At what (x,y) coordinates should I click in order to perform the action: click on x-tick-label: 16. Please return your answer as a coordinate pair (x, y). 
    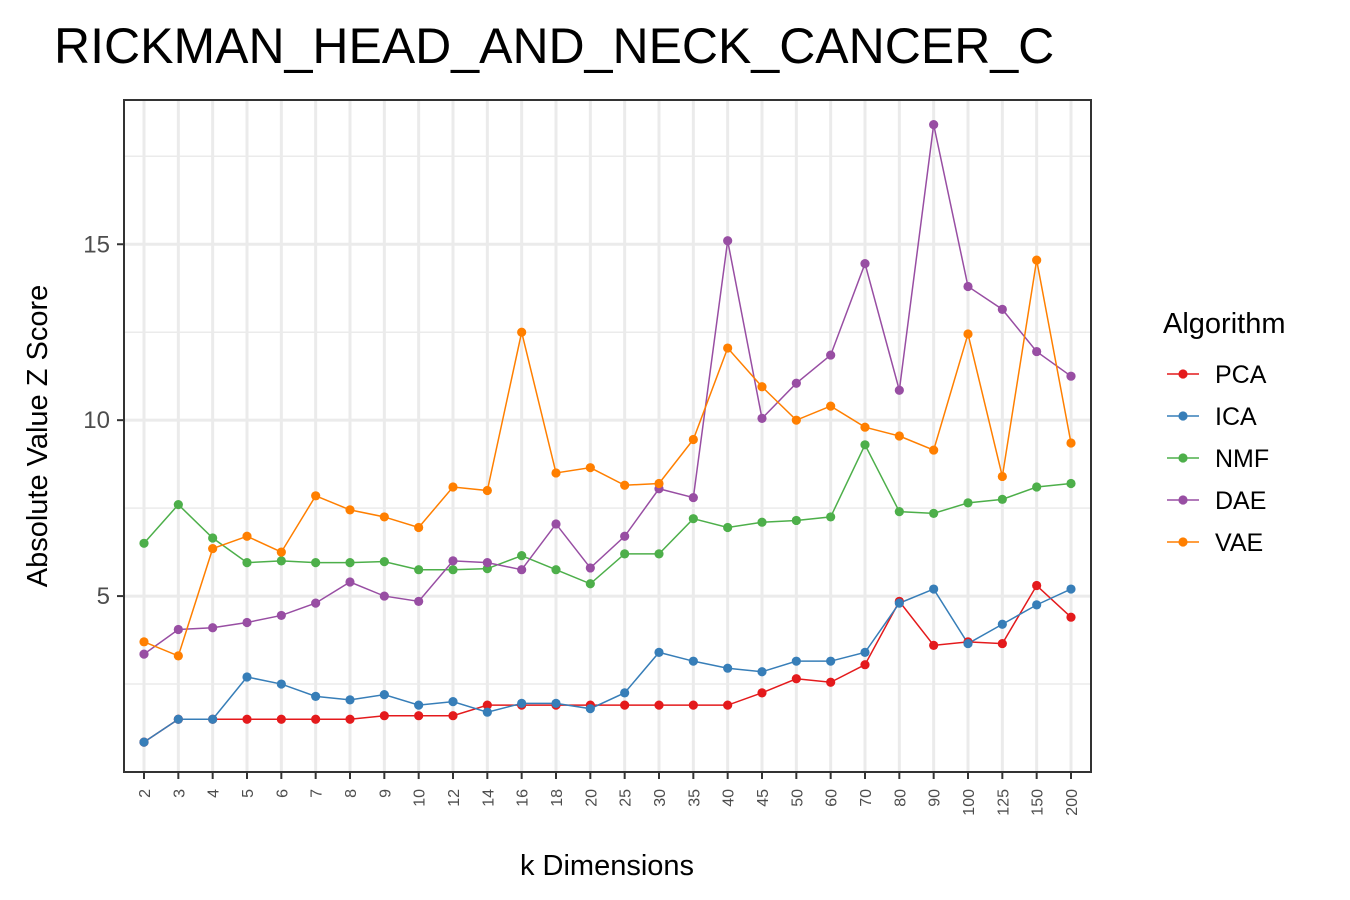
    Looking at the image, I should click on (523, 798).